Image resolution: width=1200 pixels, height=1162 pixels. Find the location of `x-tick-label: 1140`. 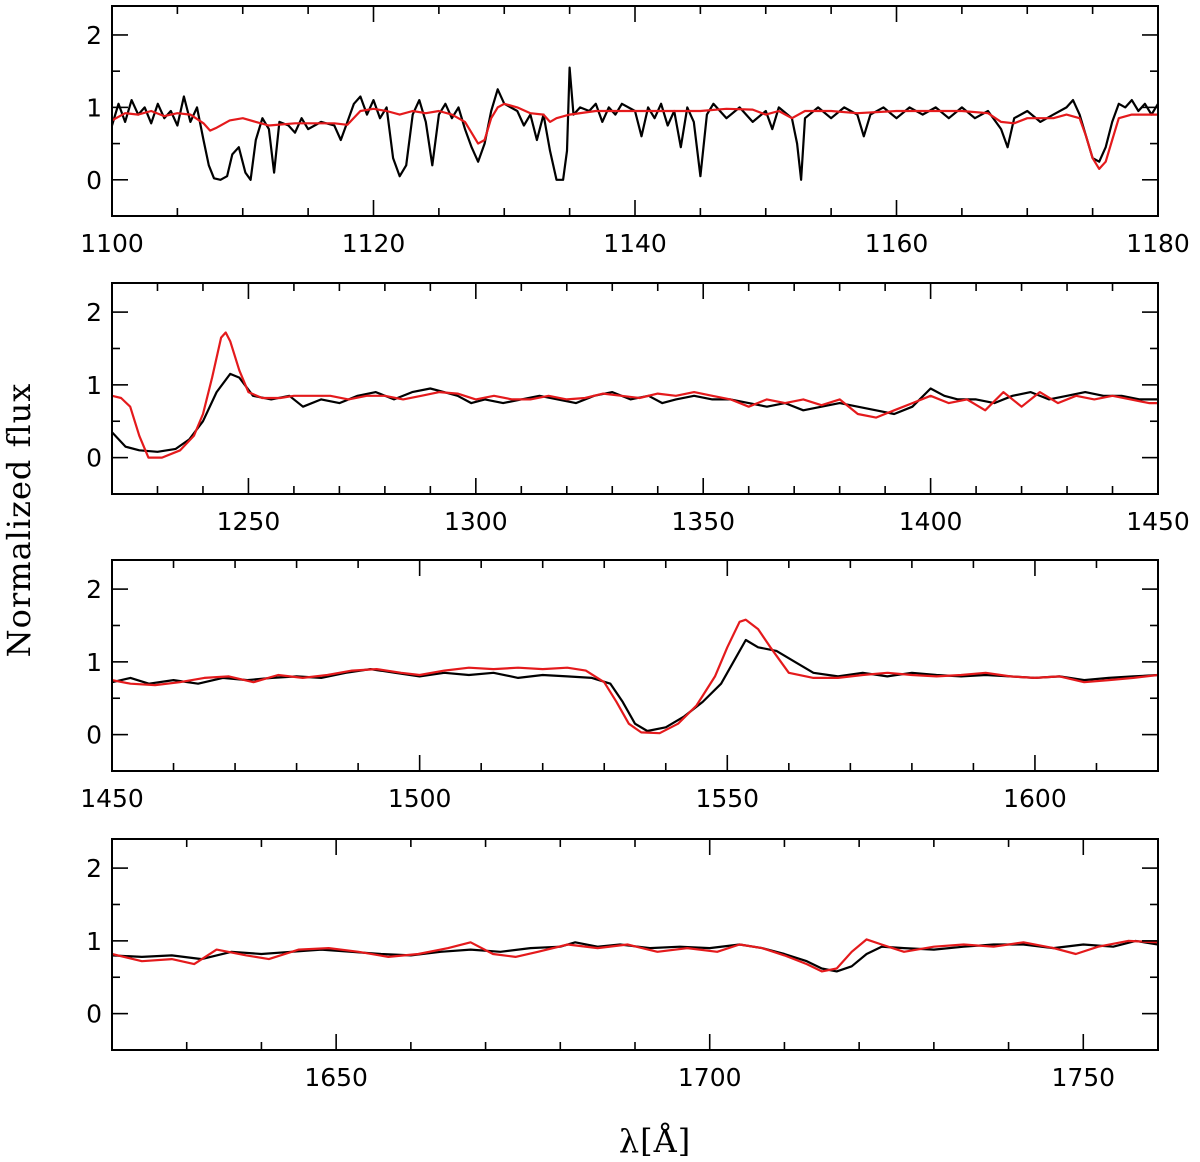

x-tick-label: 1140 is located at coordinates (635, 243).